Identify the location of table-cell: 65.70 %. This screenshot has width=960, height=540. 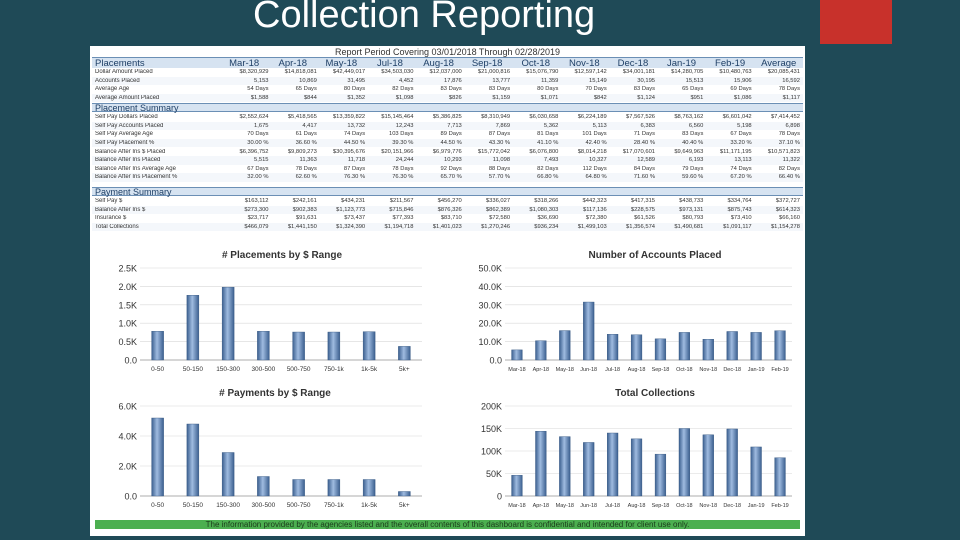
(451, 177).